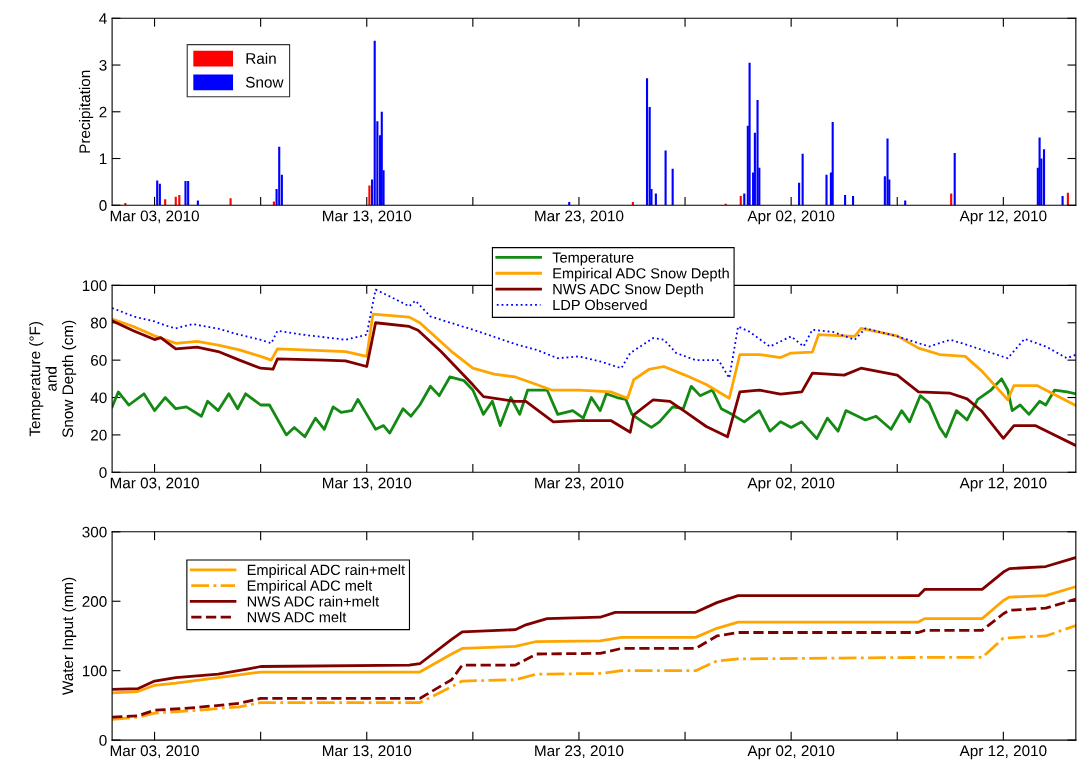 Image resolution: width=1078 pixels, height=763 pixels. What do you see at coordinates (628, 290) in the screenshot?
I see `legend-label: NWS ADC Snow Depth` at bounding box center [628, 290].